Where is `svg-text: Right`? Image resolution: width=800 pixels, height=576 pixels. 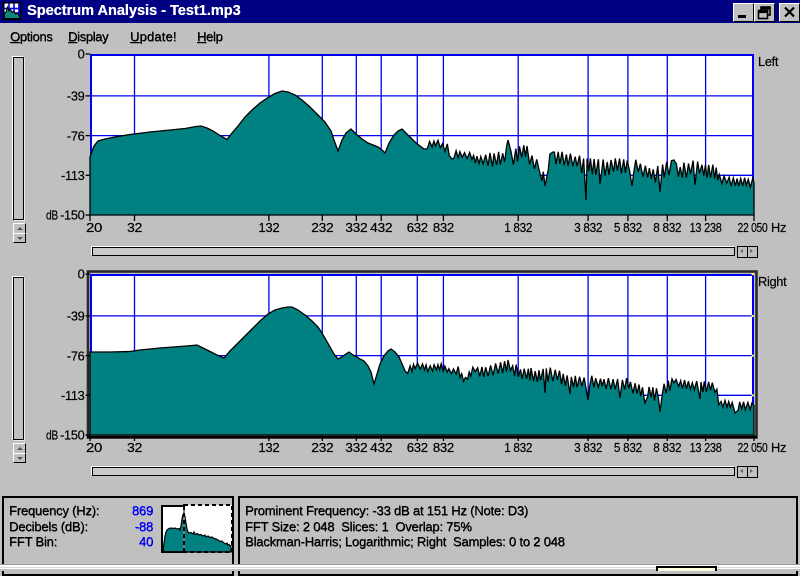
svg-text: Right is located at coordinates (772, 281).